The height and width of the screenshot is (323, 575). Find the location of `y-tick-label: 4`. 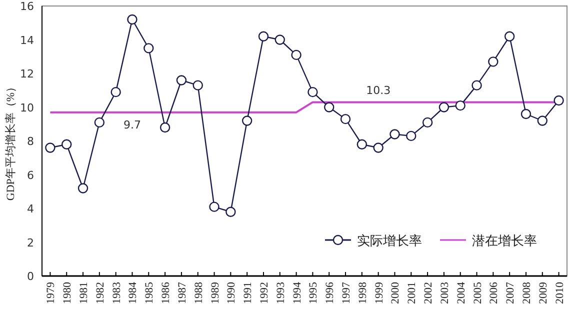

y-tick-label: 4 is located at coordinates (30, 209).